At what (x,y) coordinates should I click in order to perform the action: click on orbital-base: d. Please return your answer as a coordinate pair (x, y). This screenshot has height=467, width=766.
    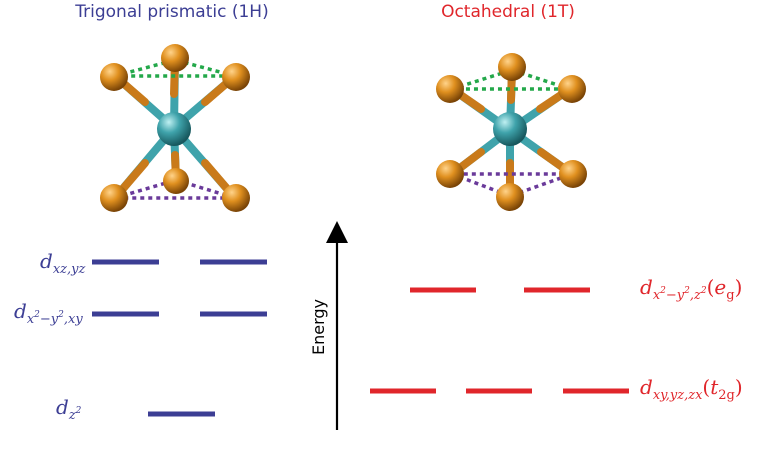
    Looking at the image, I should click on (46, 261).